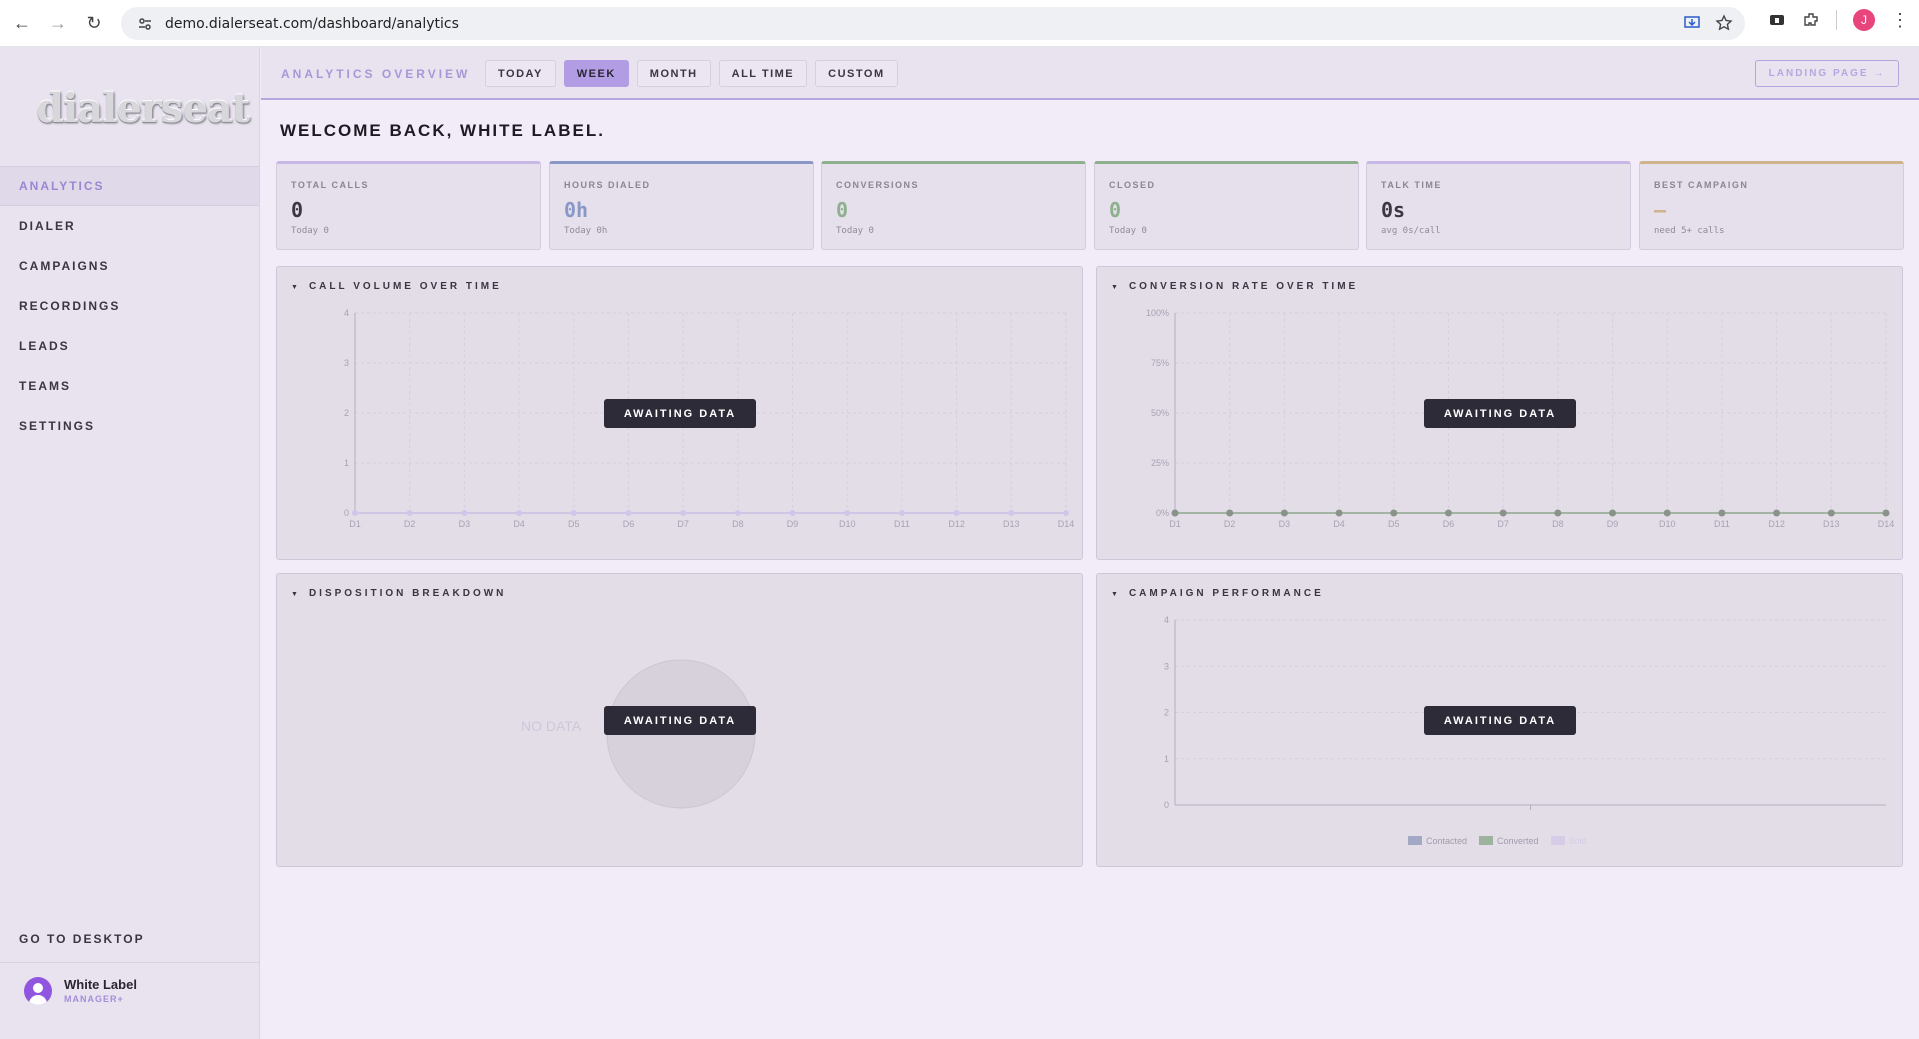 This screenshot has width=1919, height=1039. I want to click on go-to-desktop-link: GO TO DESKTOP, so click(82, 939).